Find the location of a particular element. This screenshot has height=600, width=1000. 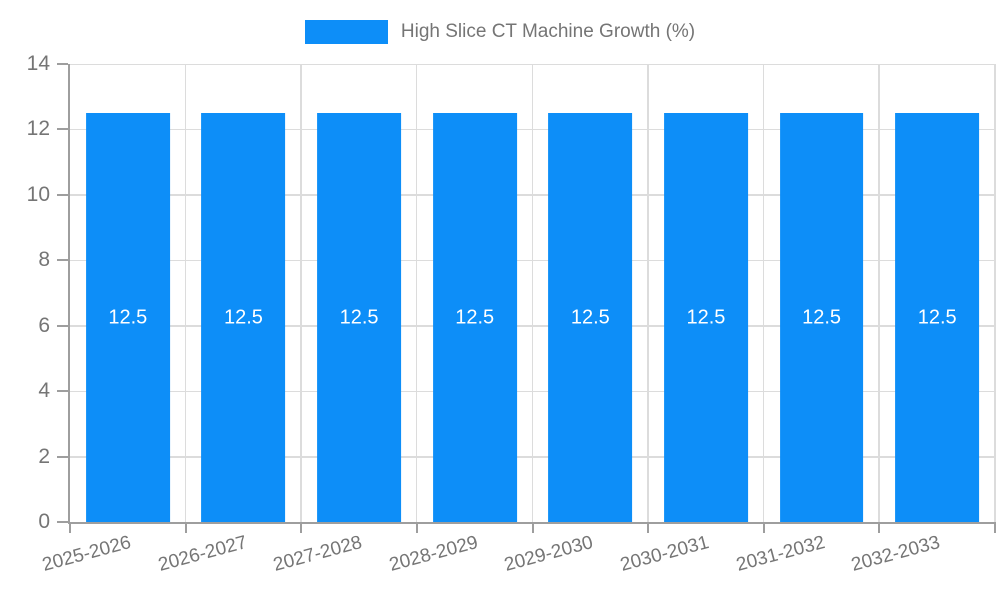

legend: High Slice CT Machine Growth (%) is located at coordinates (500, 32).